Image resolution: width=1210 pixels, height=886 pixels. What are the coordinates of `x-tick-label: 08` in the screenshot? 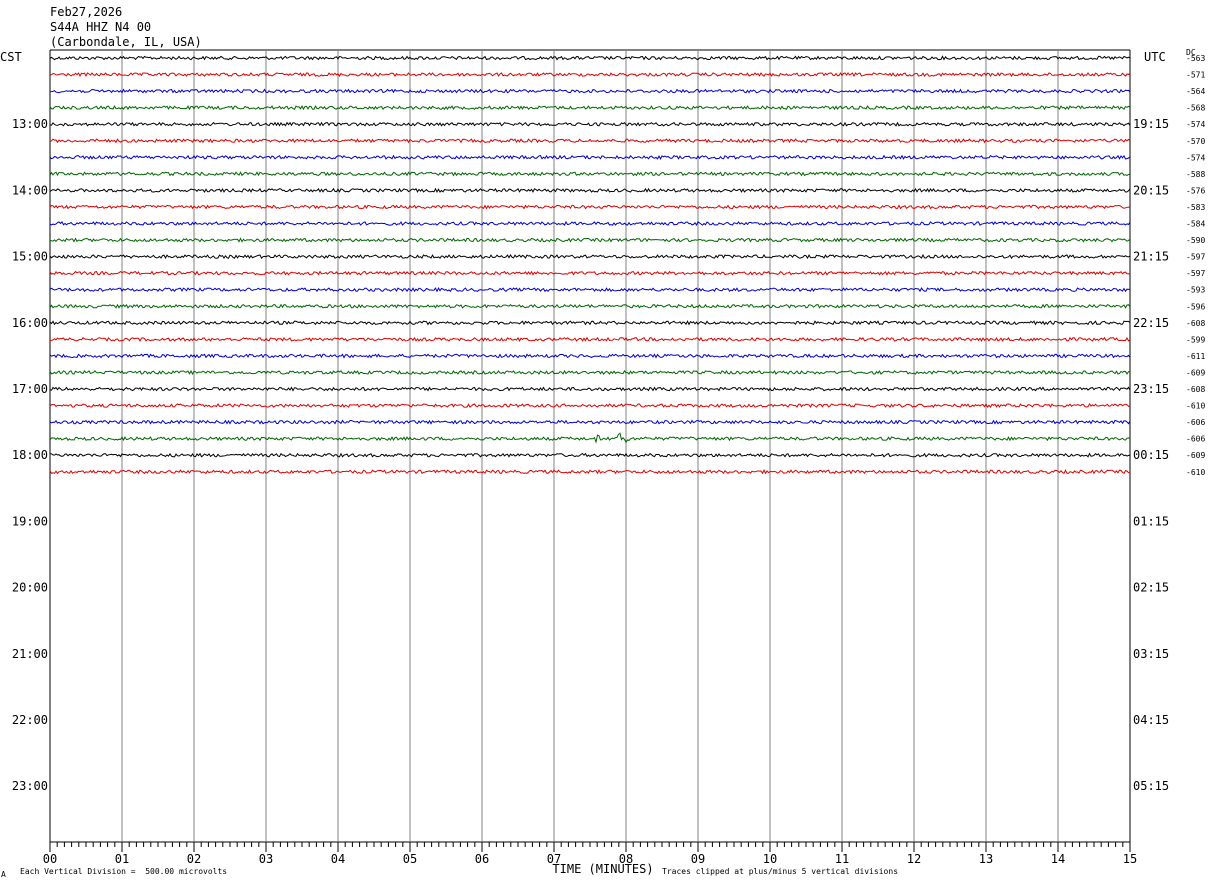 It's located at (626, 859).